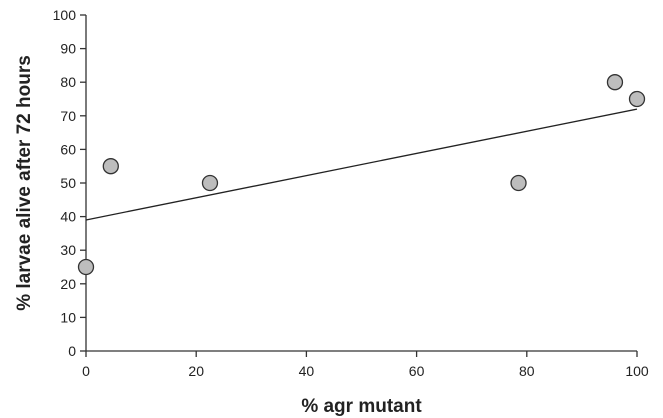 The width and height of the screenshot is (663, 418). What do you see at coordinates (72, 351) in the screenshot?
I see `y-tick-label: 0` at bounding box center [72, 351].